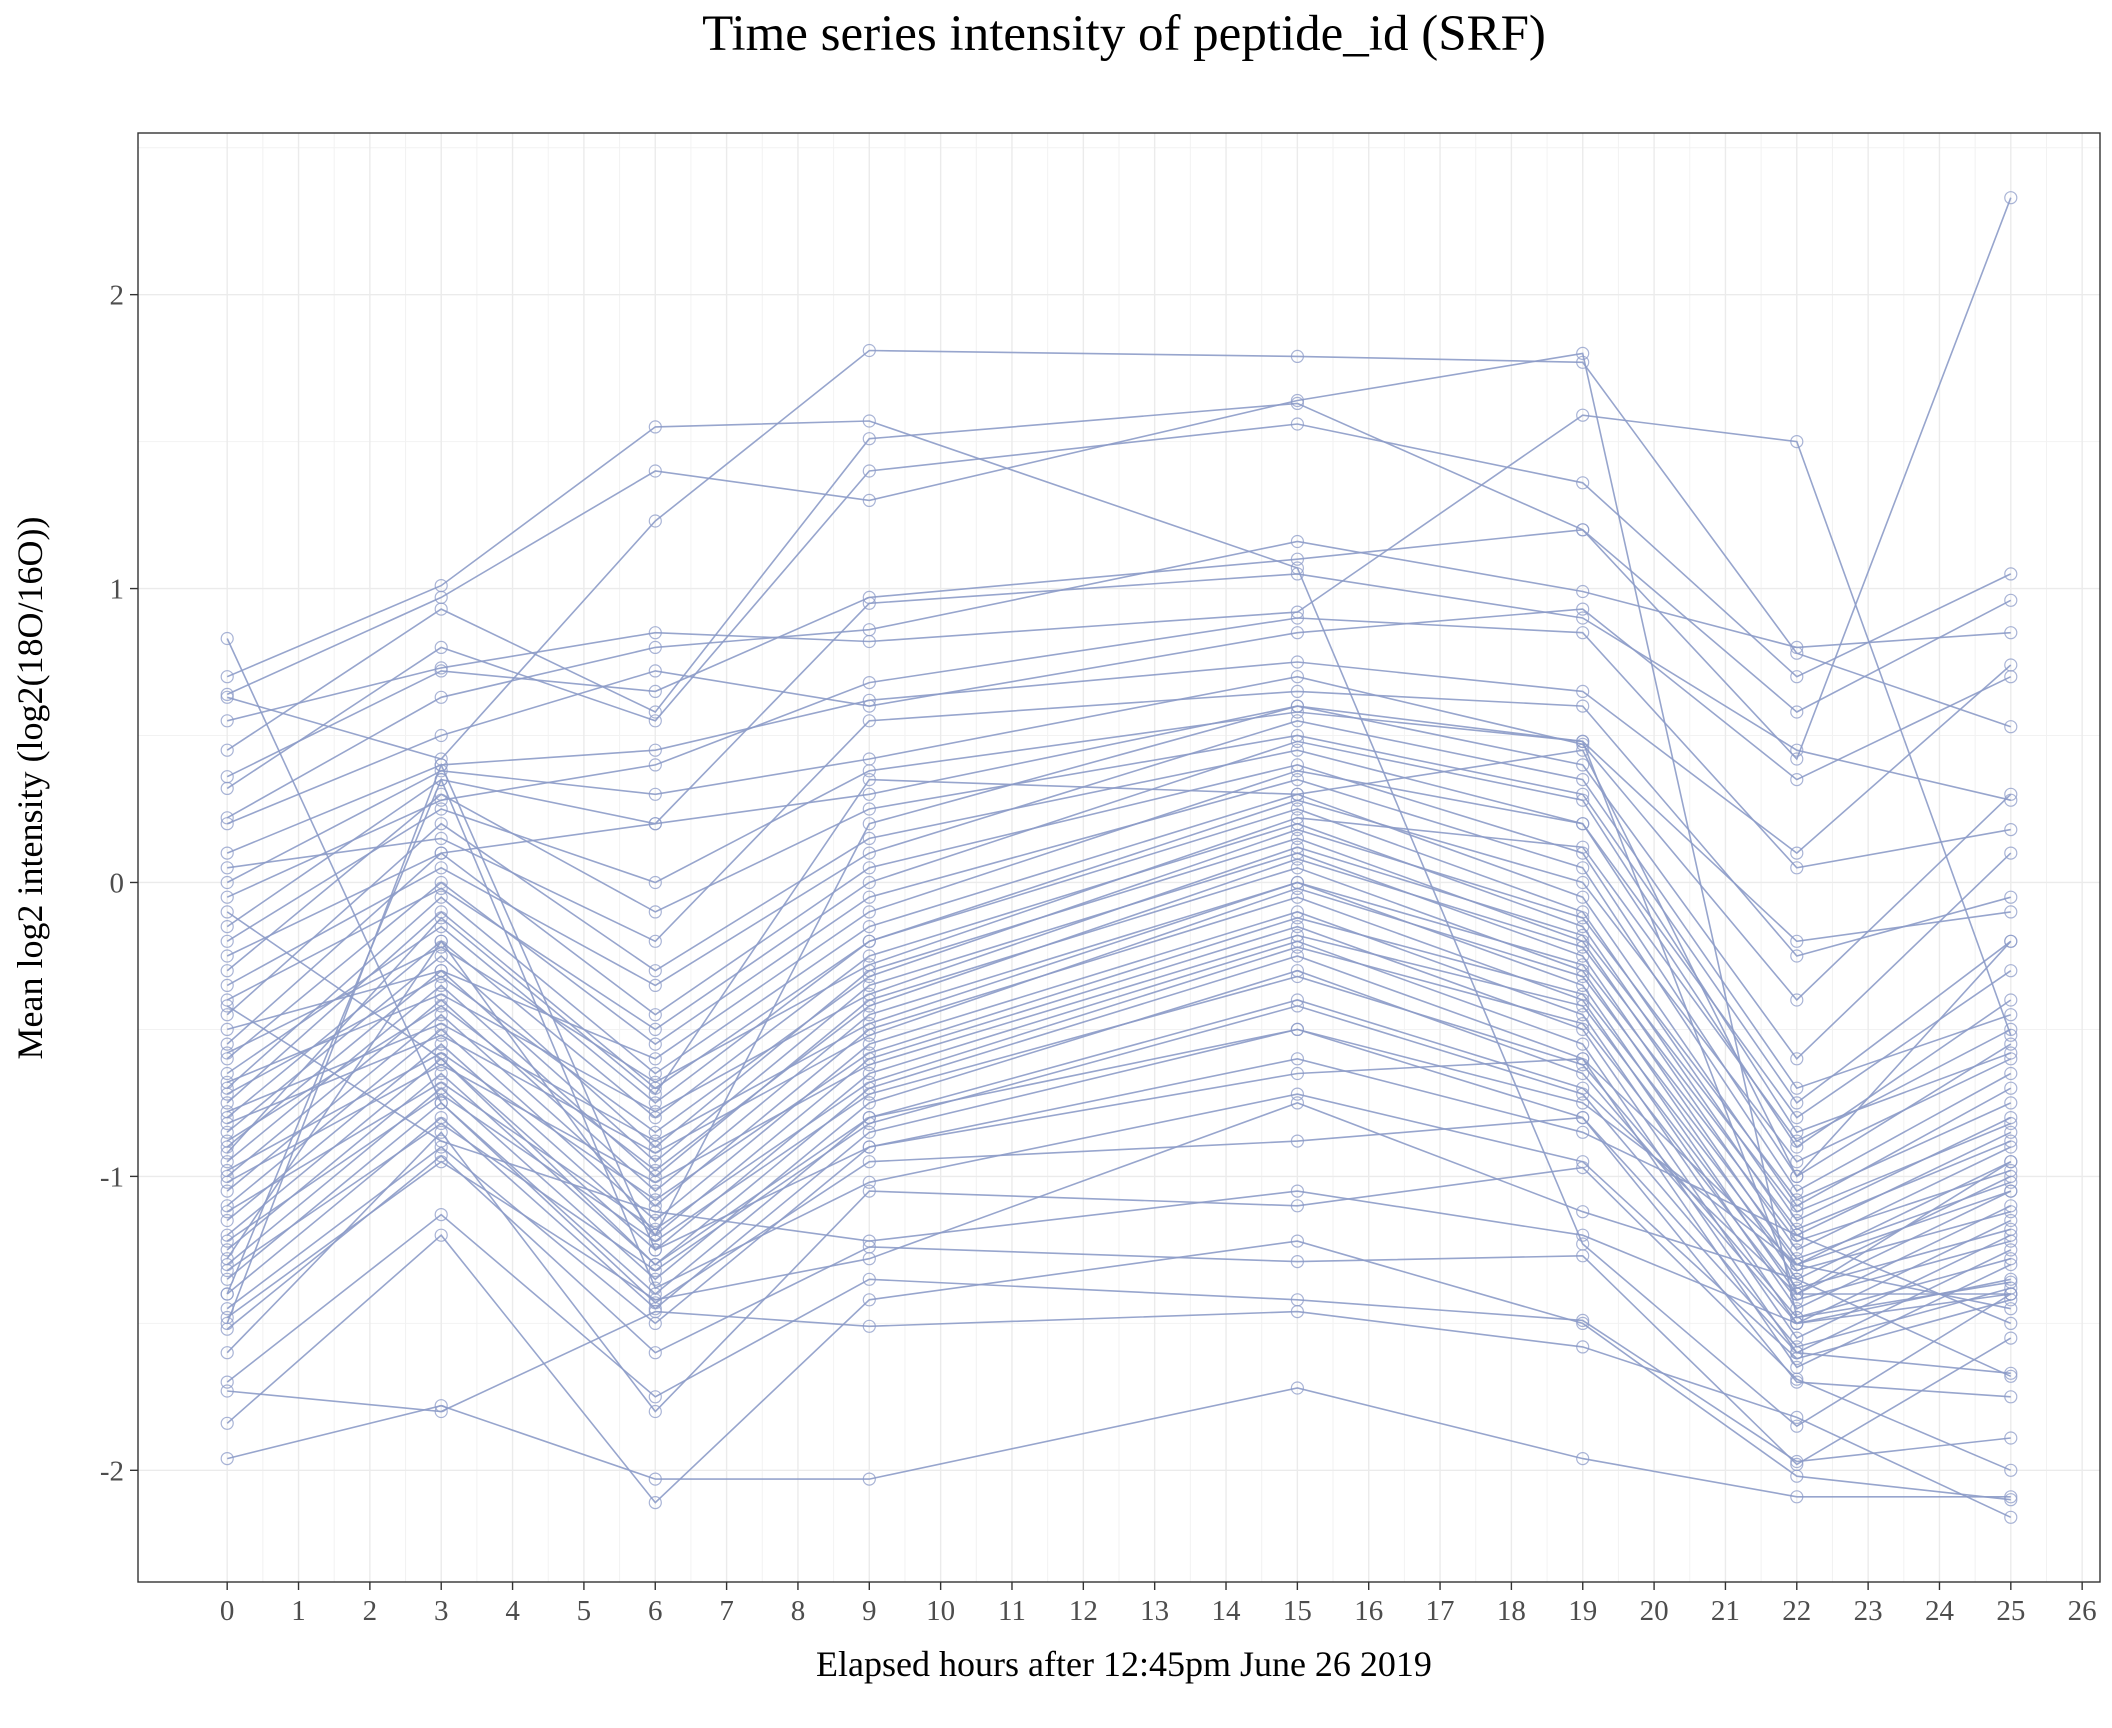 The height and width of the screenshot is (1728, 2112). What do you see at coordinates (112, 1471) in the screenshot?
I see `y-tick-label: -2` at bounding box center [112, 1471].